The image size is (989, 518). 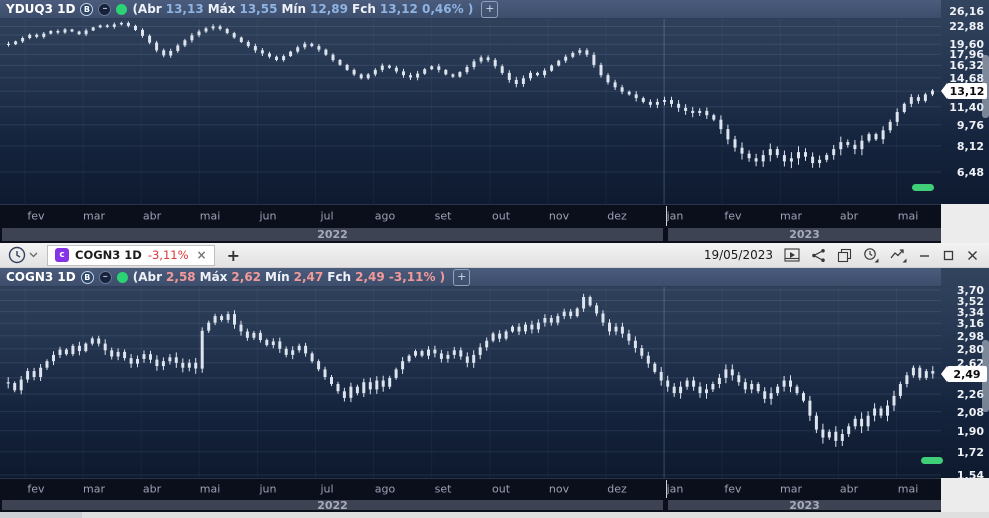 What do you see at coordinates (87, 9) in the screenshot?
I see `bovespa-badge-icon: B` at bounding box center [87, 9].